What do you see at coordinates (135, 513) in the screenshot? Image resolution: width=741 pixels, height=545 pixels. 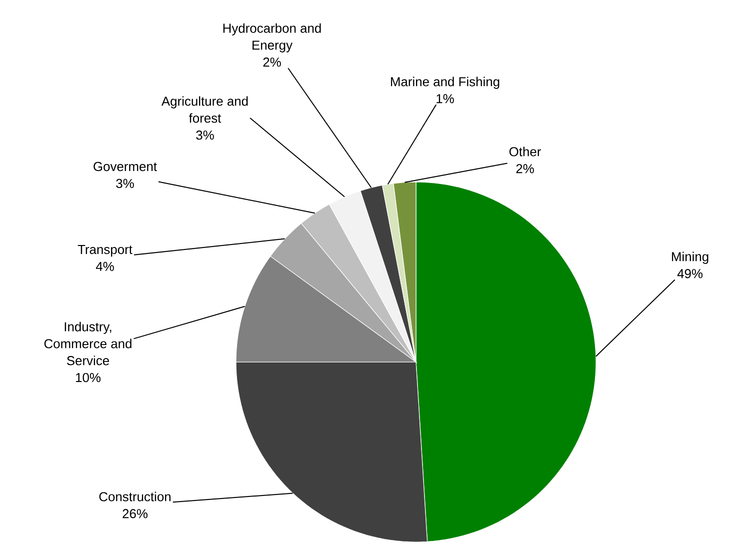 I see `data-label: 26%` at bounding box center [135, 513].